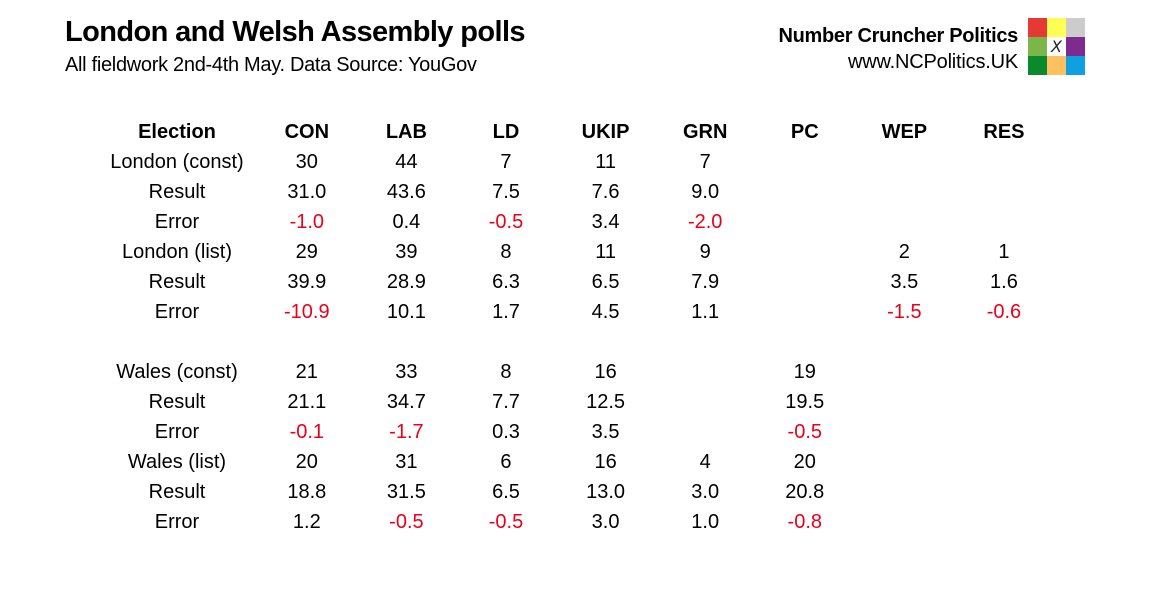 This screenshot has width=1155, height=598. Describe the element at coordinates (904, 281) in the screenshot. I see `cell-wep: 3.5` at that location.